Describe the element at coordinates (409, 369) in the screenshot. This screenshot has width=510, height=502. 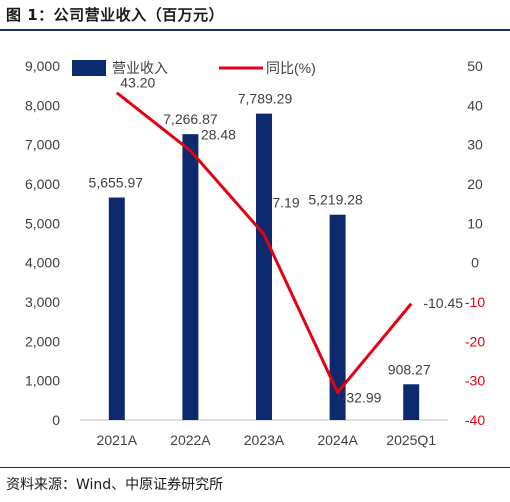
I see `revenue-bar-label: 908.27` at that location.